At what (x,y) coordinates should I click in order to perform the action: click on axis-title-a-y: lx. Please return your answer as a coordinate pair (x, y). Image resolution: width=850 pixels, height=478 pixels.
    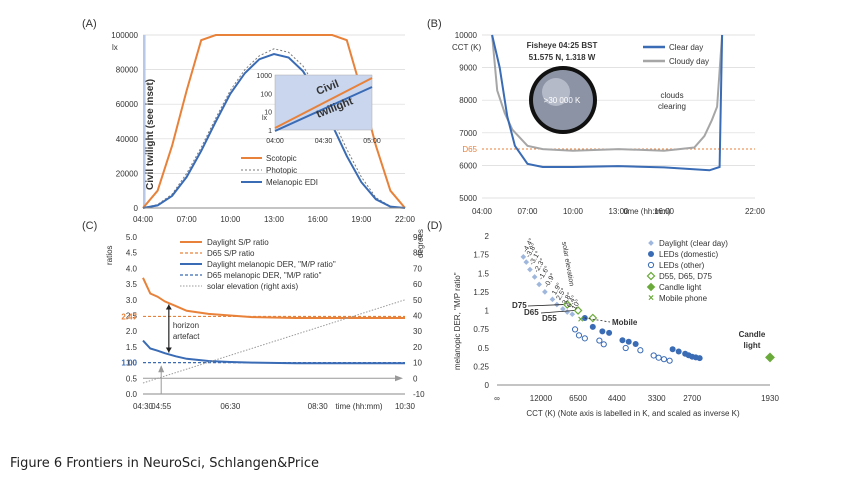
    Looking at the image, I should click on (115, 47).